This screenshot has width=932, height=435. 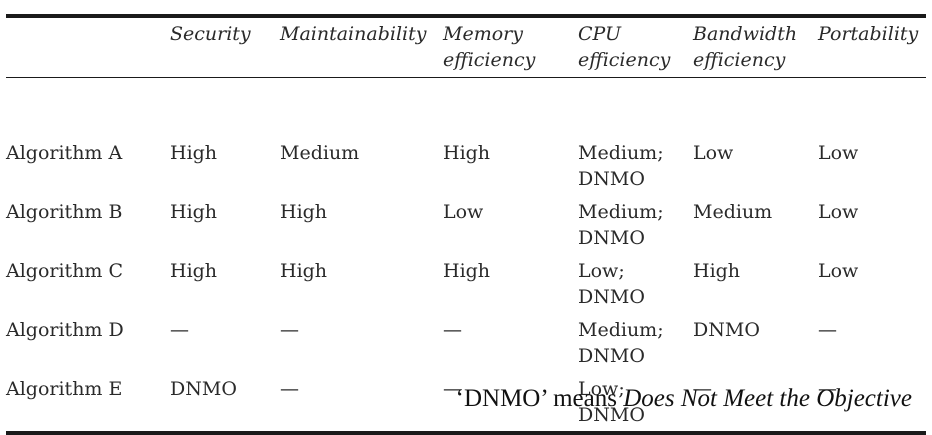 What do you see at coordinates (466, 342) in the screenshot?
I see `table-row: Algorithm D — — — Medium; DNMO DNMO —` at bounding box center [466, 342].